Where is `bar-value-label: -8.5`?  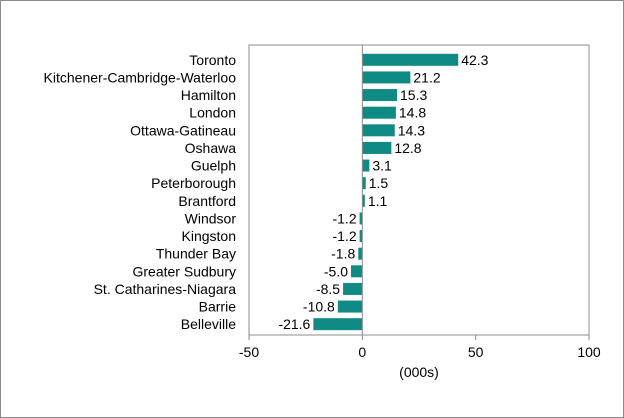
bar-value-label: -8.5 is located at coordinates (328, 289).